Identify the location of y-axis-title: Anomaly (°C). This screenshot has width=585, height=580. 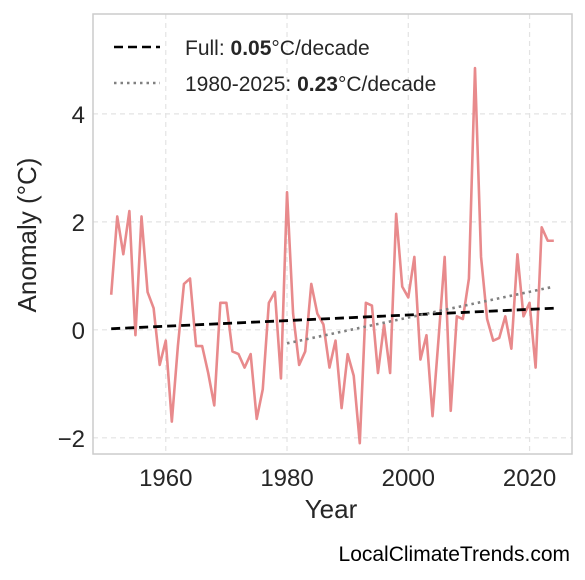
(27, 235).